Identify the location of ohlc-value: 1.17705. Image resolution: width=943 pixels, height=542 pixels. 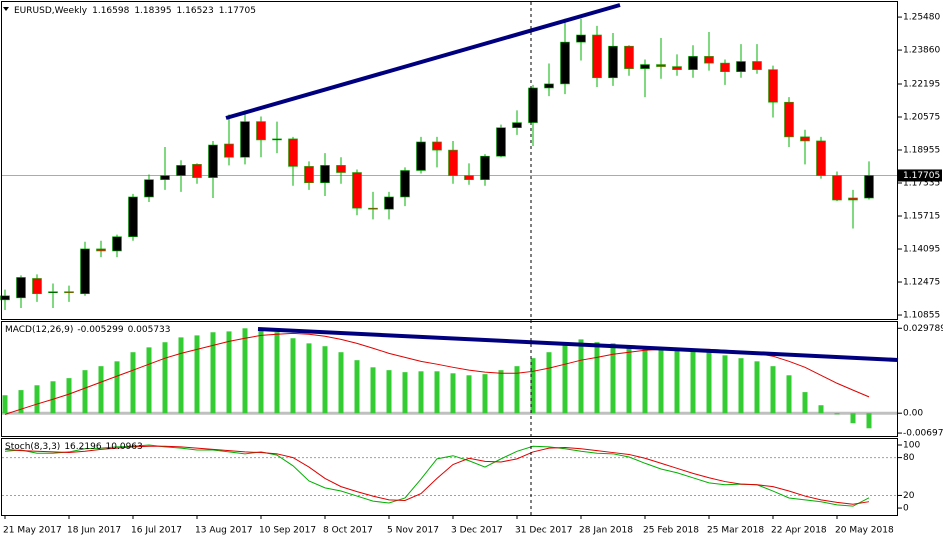
(237, 11).